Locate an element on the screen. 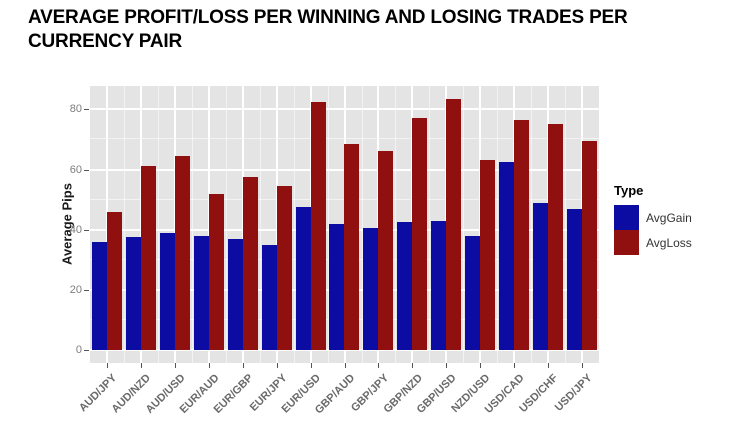 Image resolution: width=756 pixels, height=438 pixels. bar-avggain-gbp-usd is located at coordinates (439, 285).